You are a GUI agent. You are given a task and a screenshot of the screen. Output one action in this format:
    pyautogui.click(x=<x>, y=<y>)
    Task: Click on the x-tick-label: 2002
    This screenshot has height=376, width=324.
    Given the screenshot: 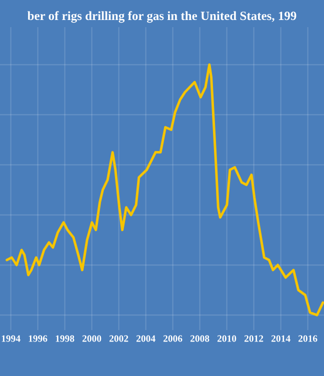 What is the action you would take?
    pyautogui.click(x=118, y=338)
    